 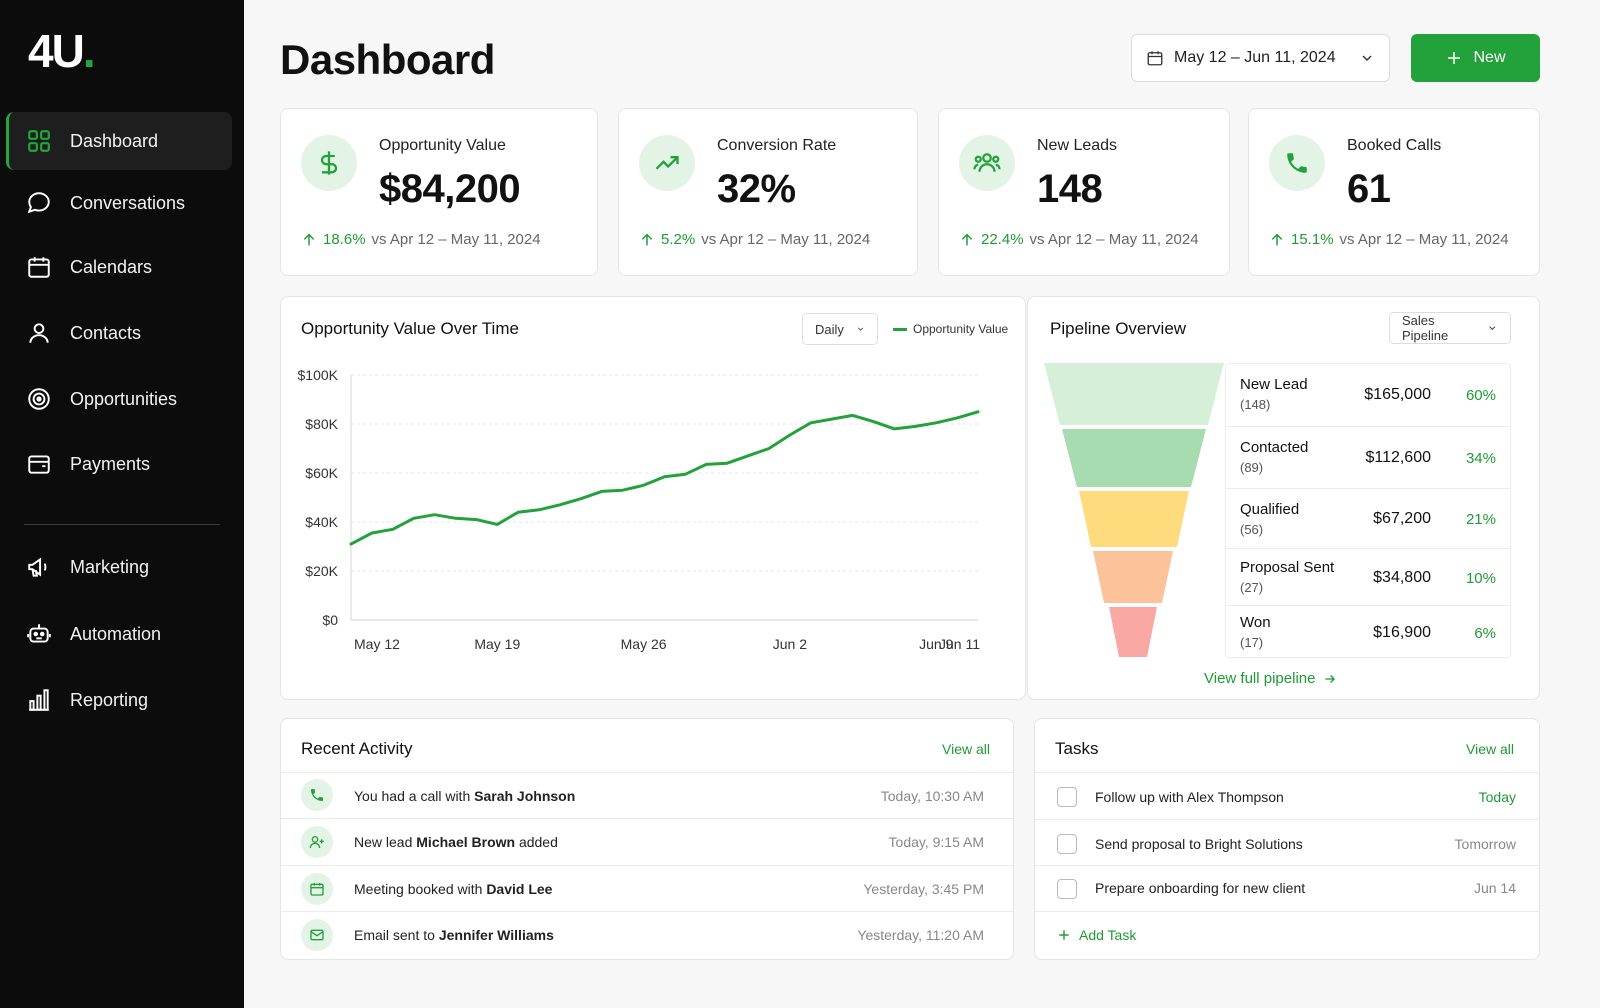 I want to click on task-text: Prepare onboarding for new client, so click(x=1200, y=888).